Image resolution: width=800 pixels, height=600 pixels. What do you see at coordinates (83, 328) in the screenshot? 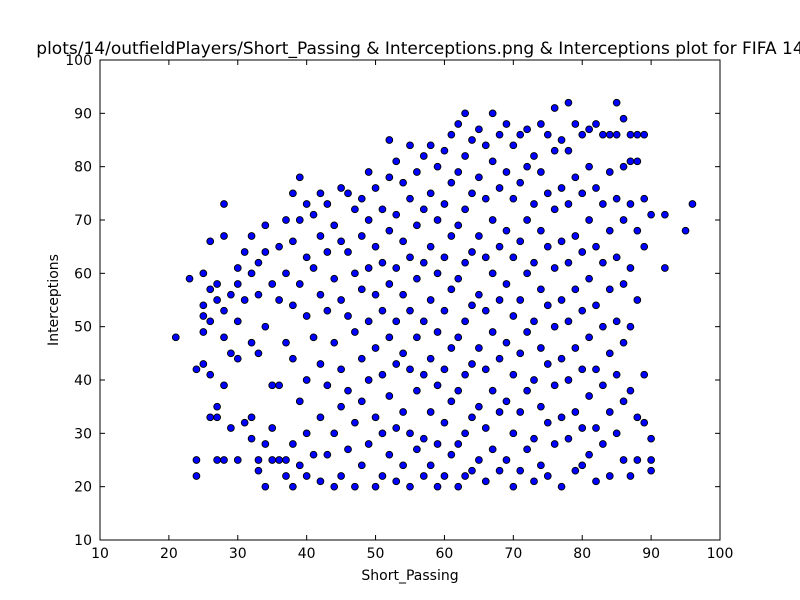
I see `y-tick-label: 50` at bounding box center [83, 328].